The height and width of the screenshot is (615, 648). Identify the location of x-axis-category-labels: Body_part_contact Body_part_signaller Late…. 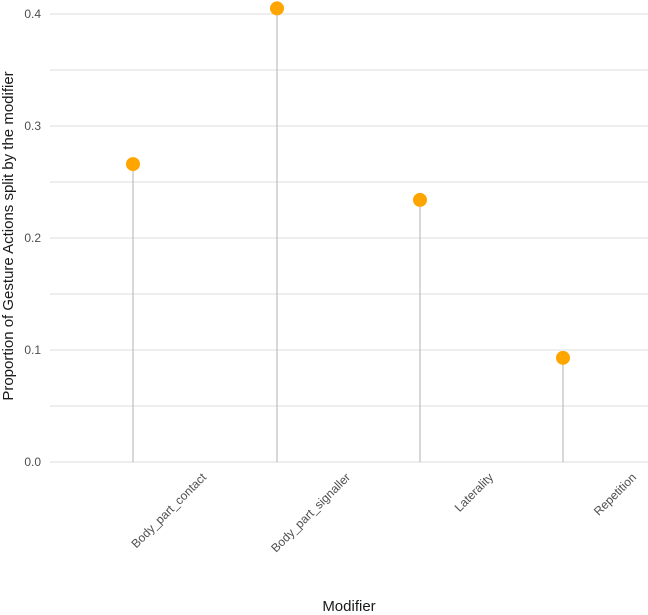
(383, 512).